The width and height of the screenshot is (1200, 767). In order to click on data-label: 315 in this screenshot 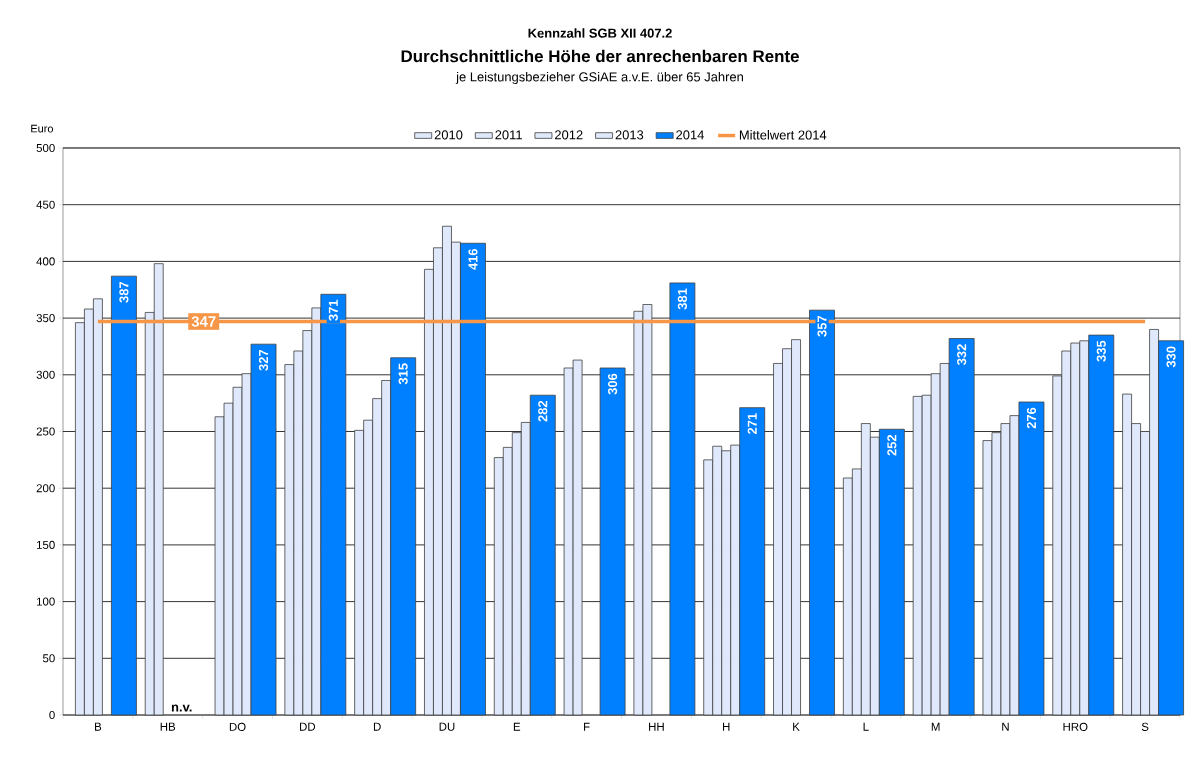, I will do `click(403, 374)`.